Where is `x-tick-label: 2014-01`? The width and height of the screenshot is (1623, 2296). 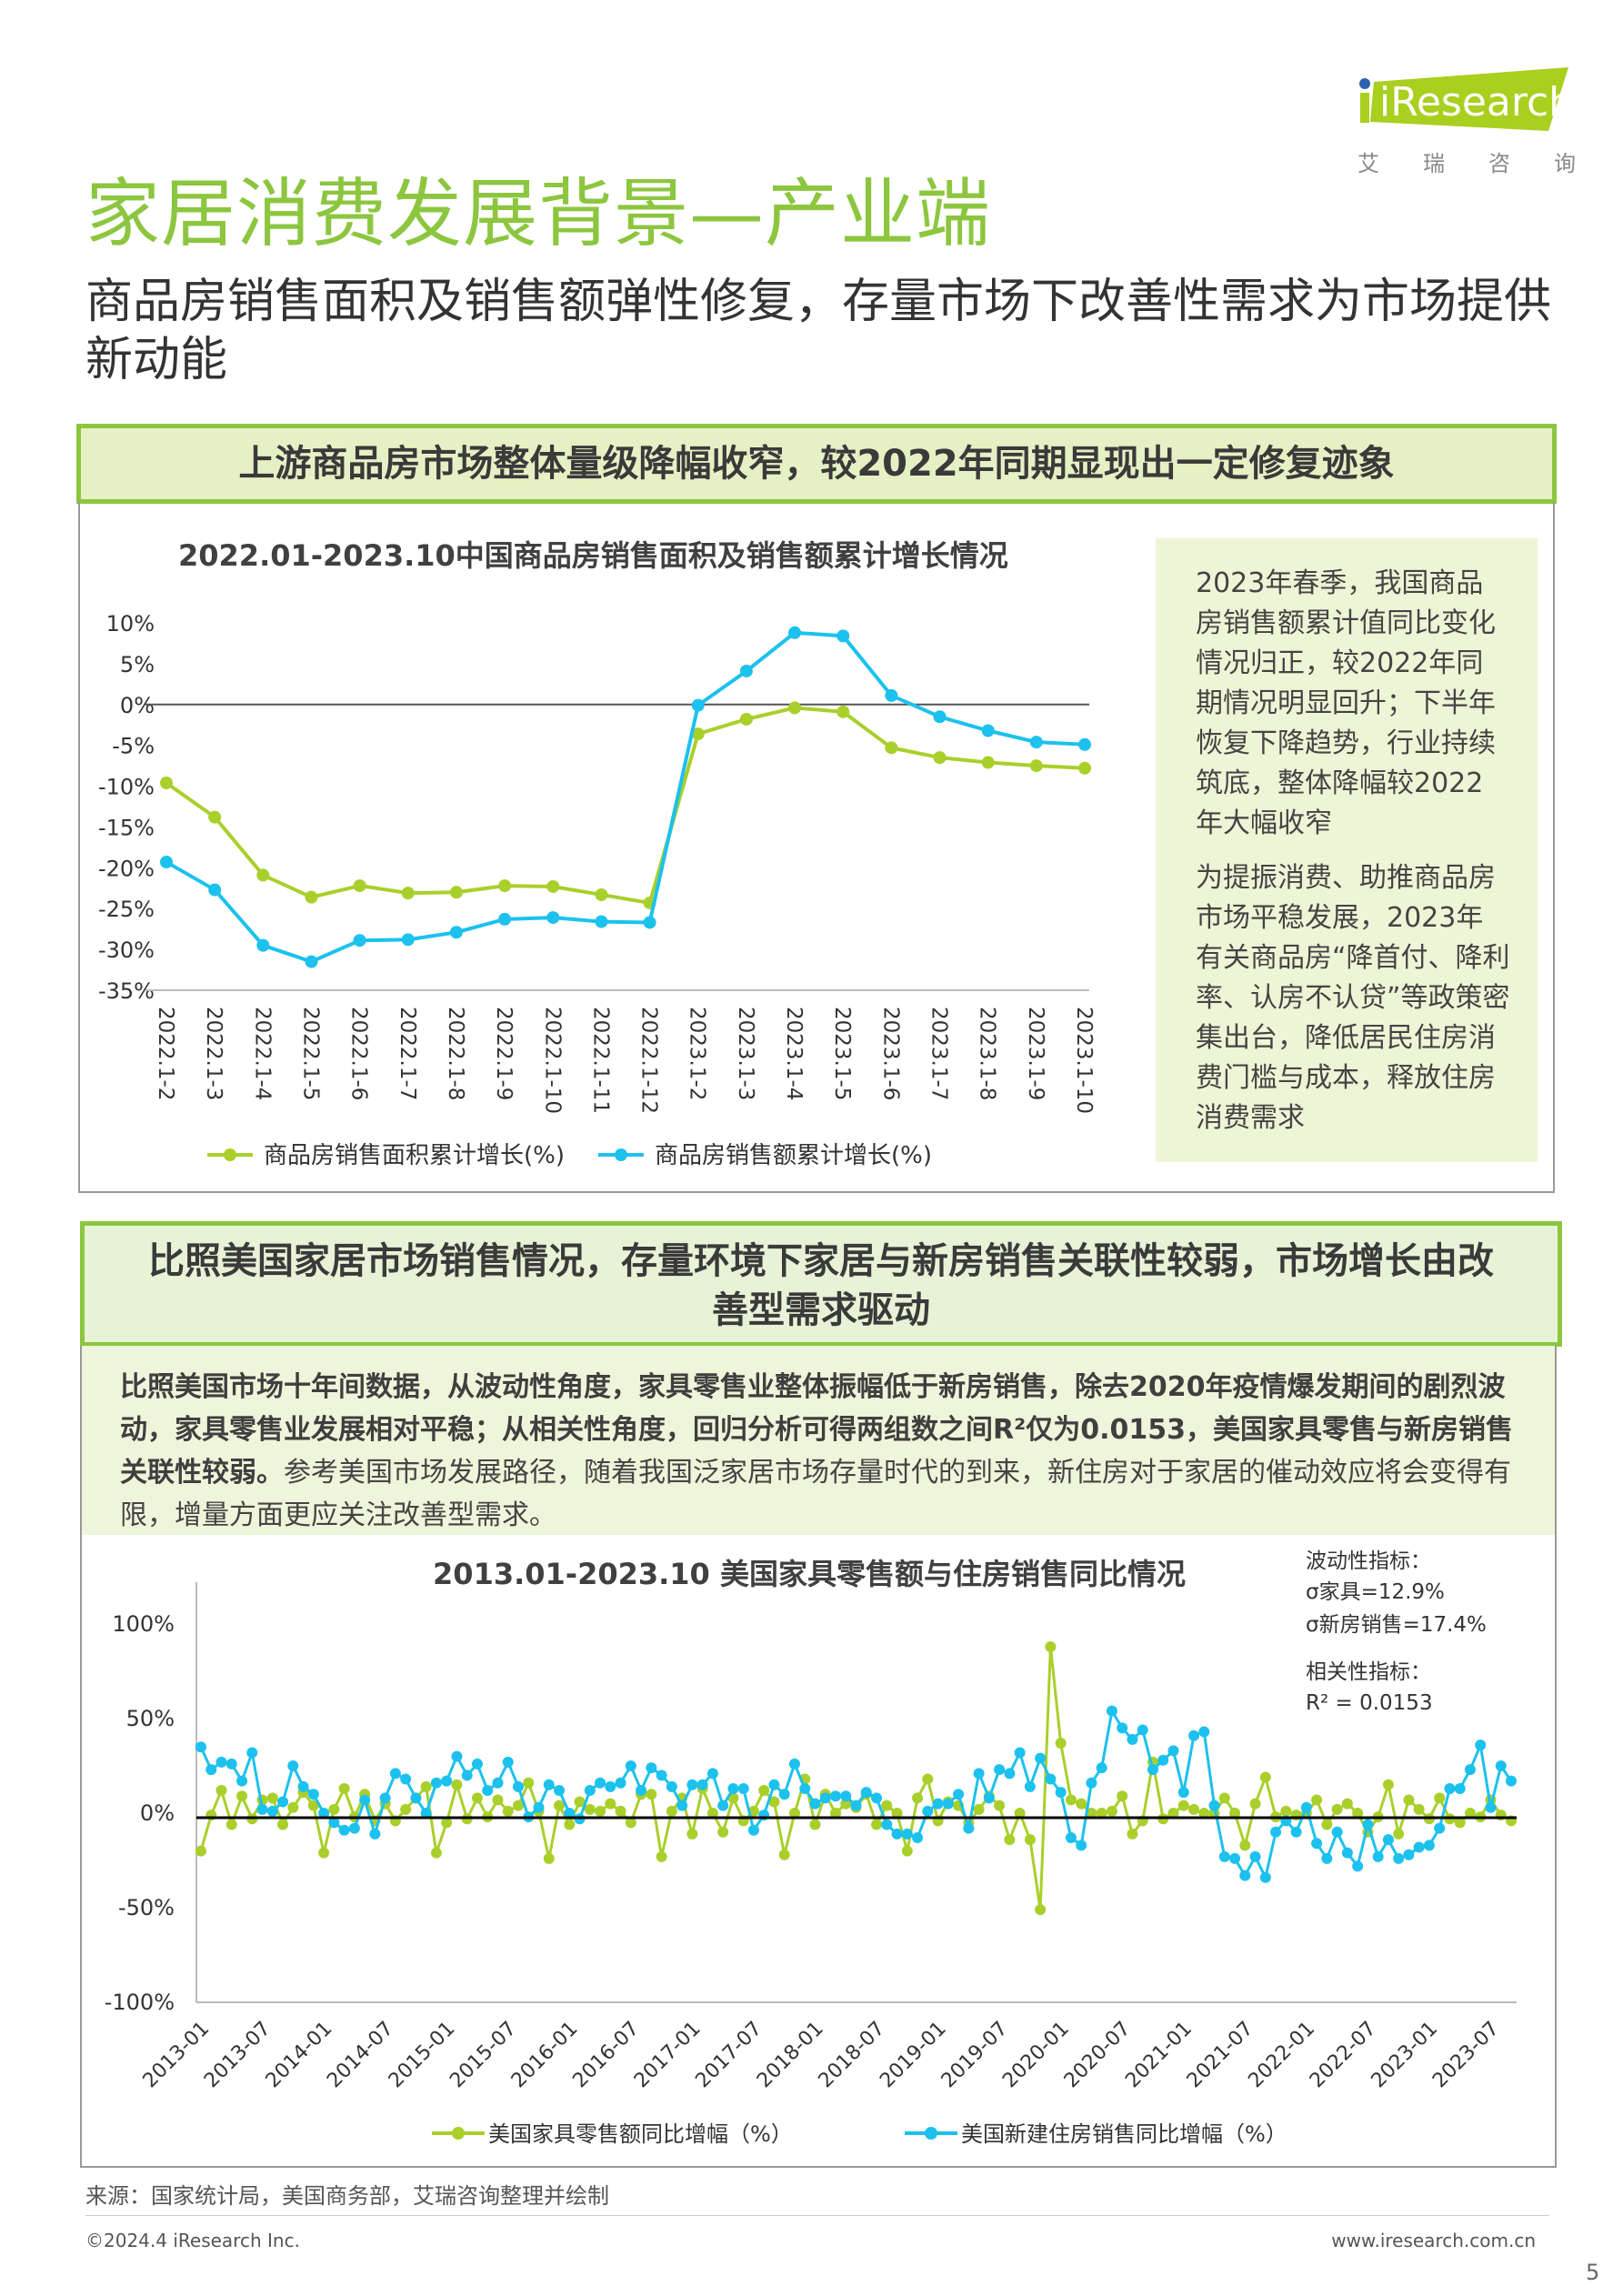 x-tick-label: 2014-01 is located at coordinates (299, 2055).